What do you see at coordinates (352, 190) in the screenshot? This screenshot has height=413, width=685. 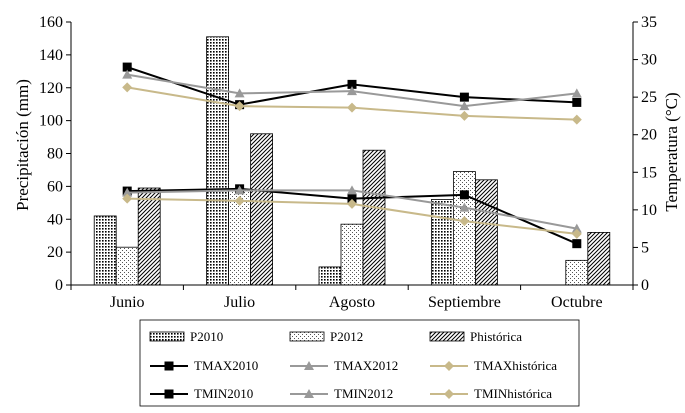 I see `point-TMIN2012-Agosto` at bounding box center [352, 190].